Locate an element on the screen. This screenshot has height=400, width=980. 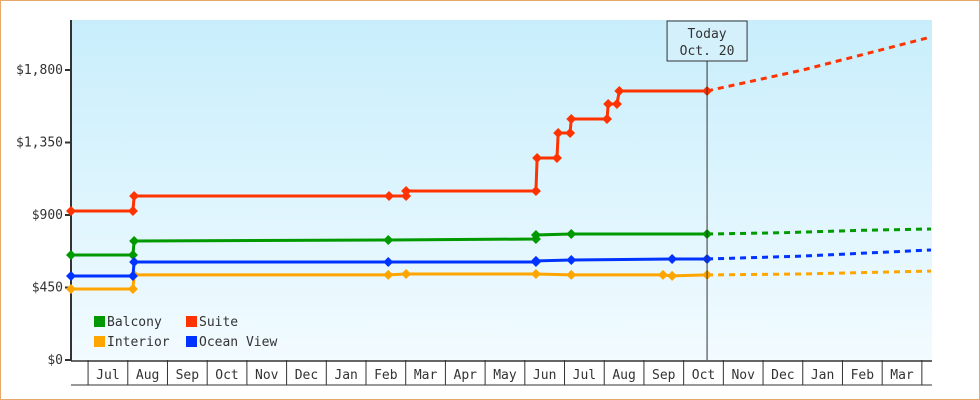
today-label-box is located at coordinates (707, 41).